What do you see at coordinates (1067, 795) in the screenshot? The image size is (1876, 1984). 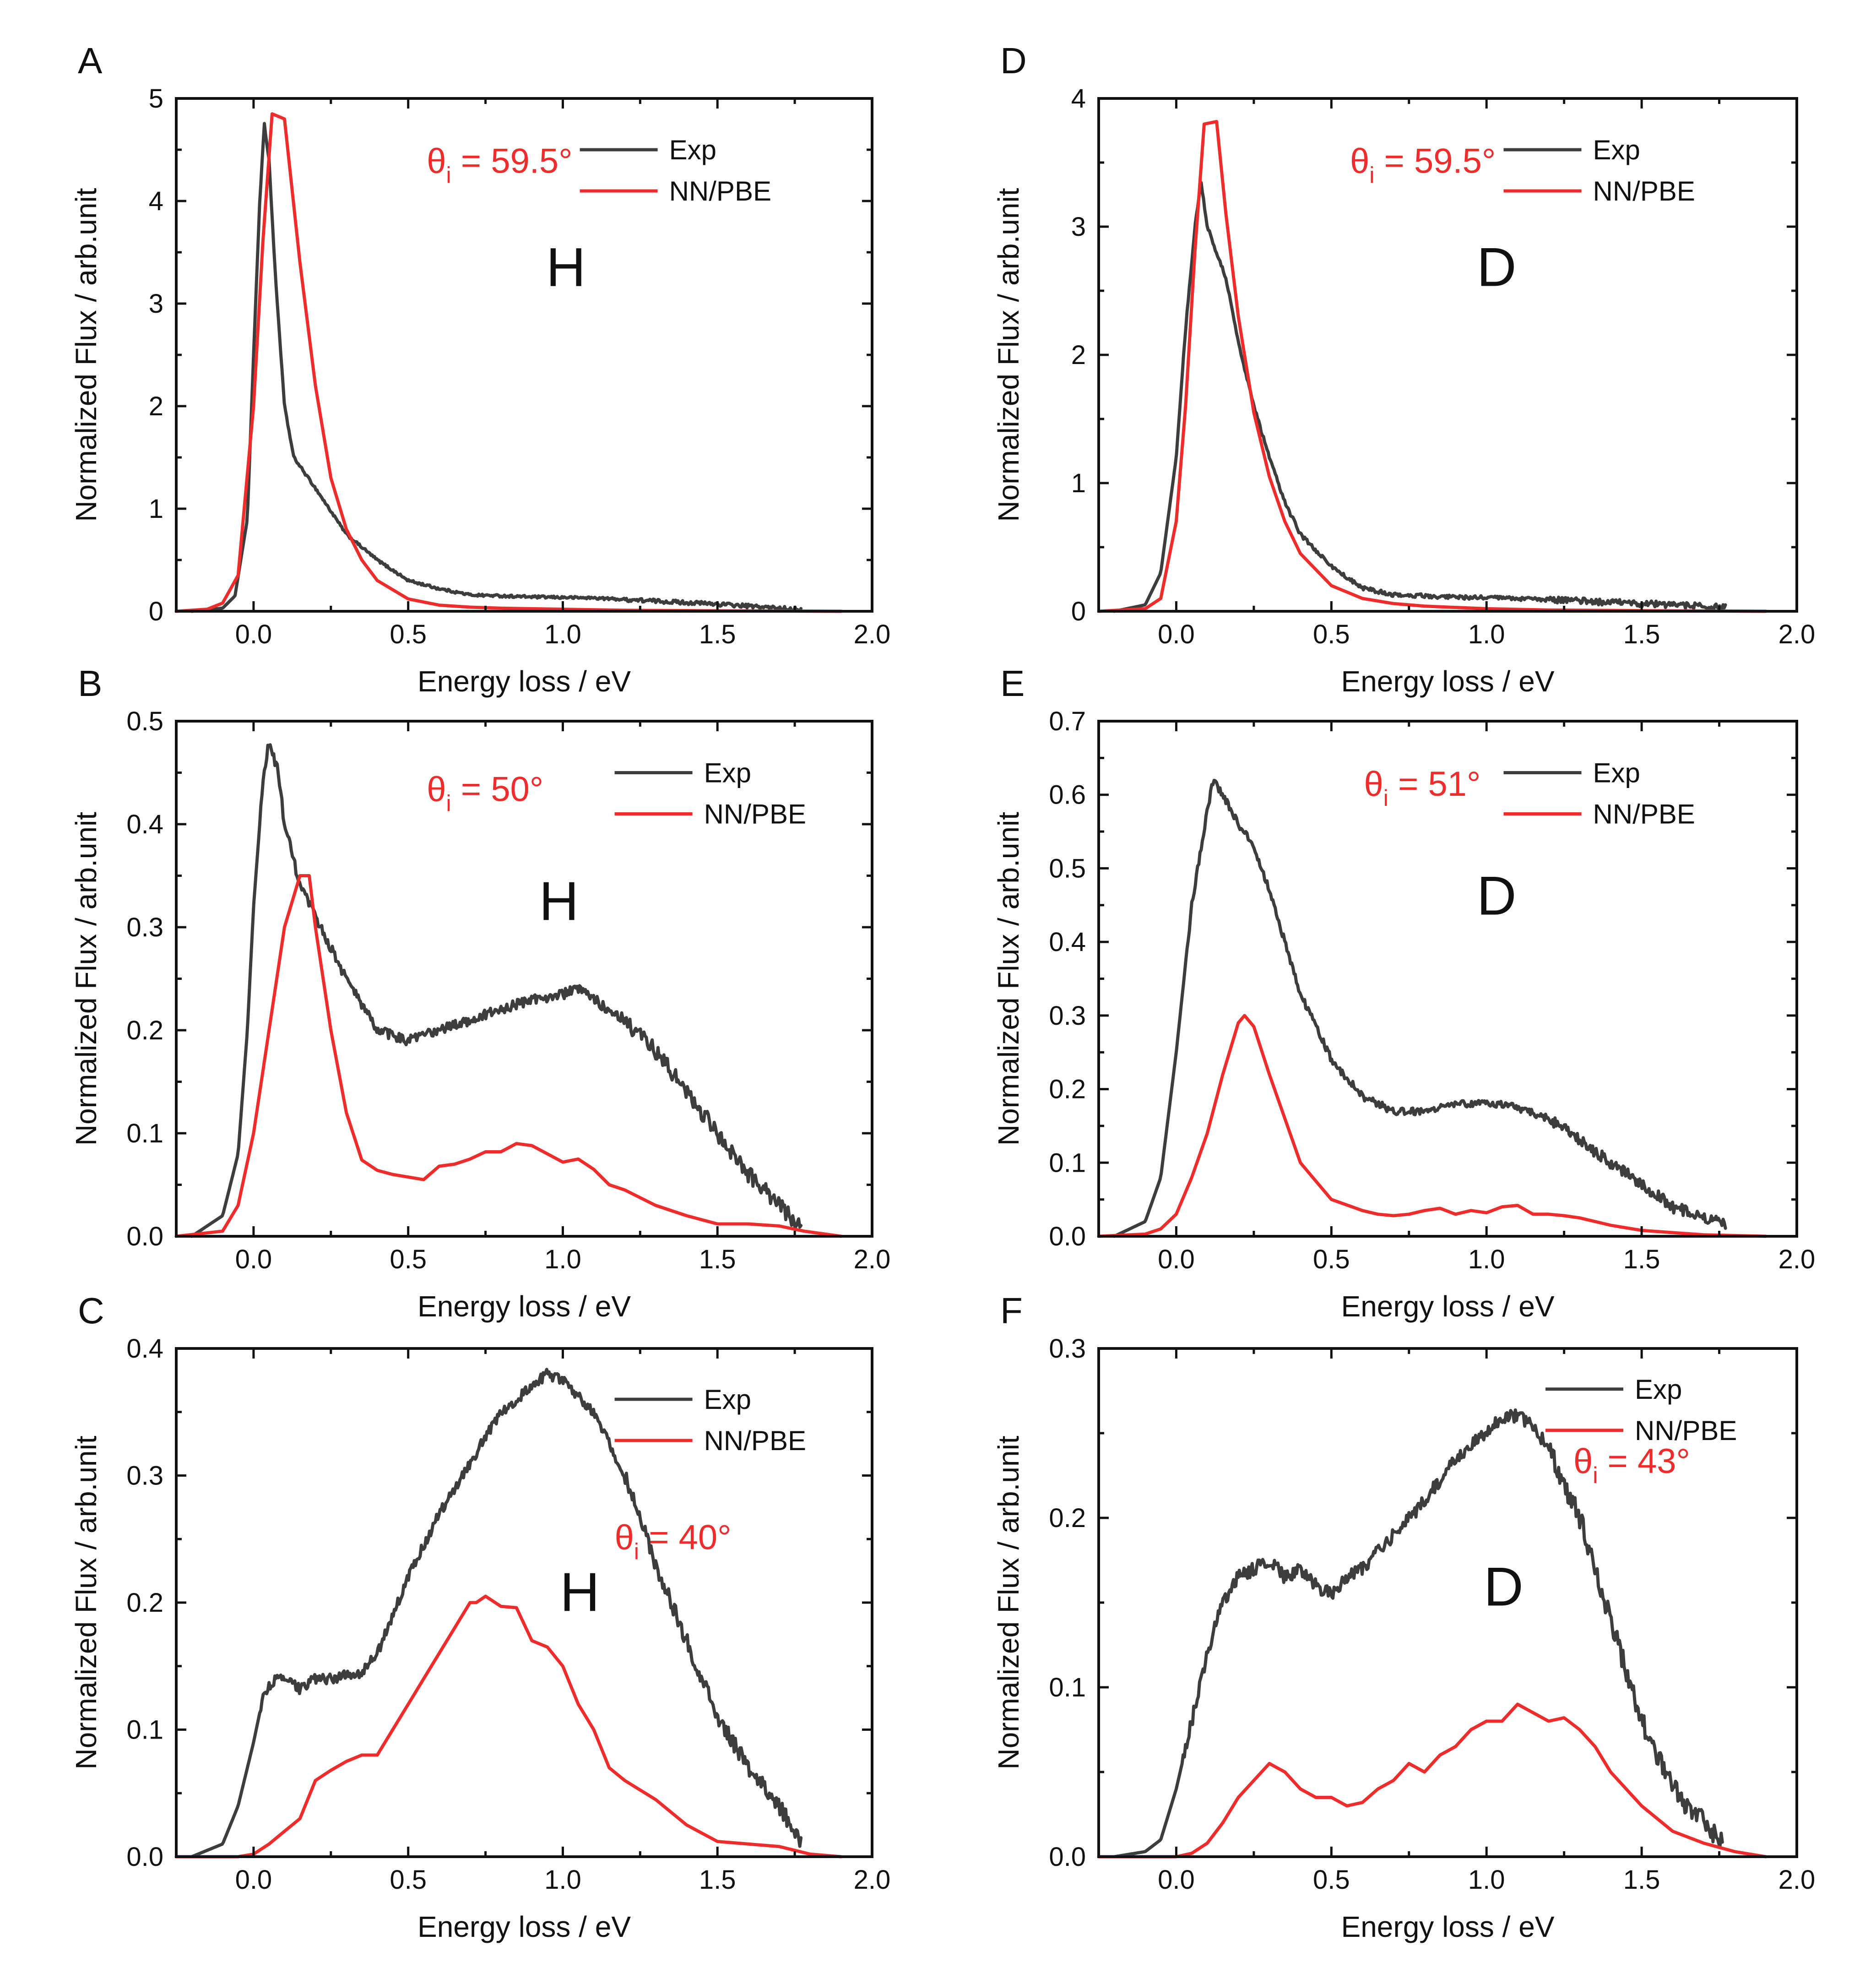 I see `y-tick-label: 0.6` at bounding box center [1067, 795].